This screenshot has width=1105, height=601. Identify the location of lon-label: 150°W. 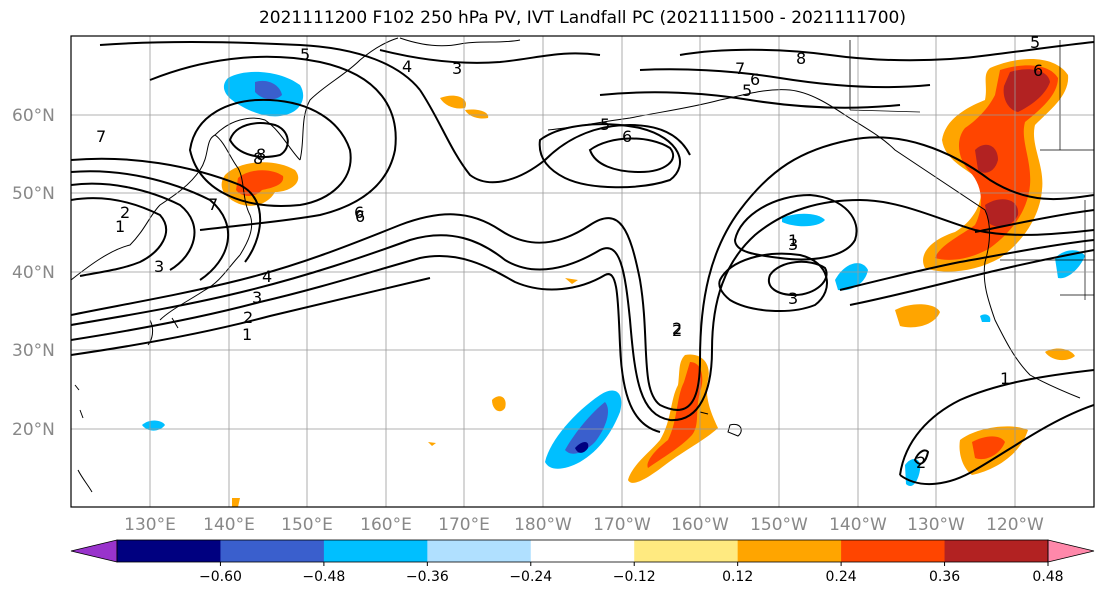
(779, 525).